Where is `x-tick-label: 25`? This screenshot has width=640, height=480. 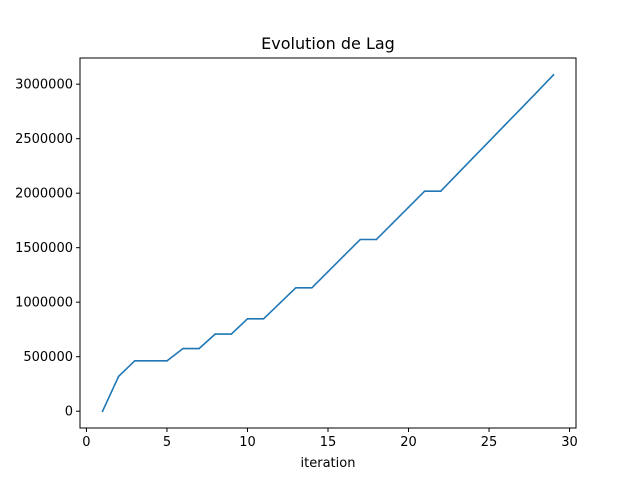
x-tick-label: 25 is located at coordinates (489, 442).